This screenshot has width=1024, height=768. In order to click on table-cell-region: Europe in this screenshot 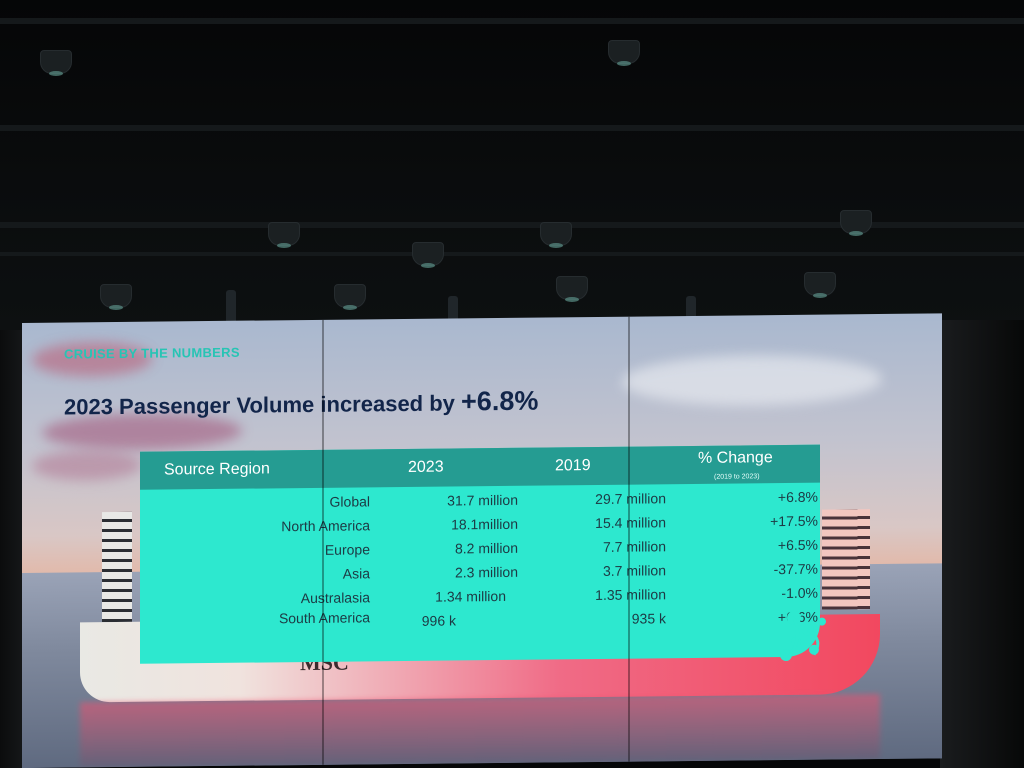, I will do `click(347, 549)`.